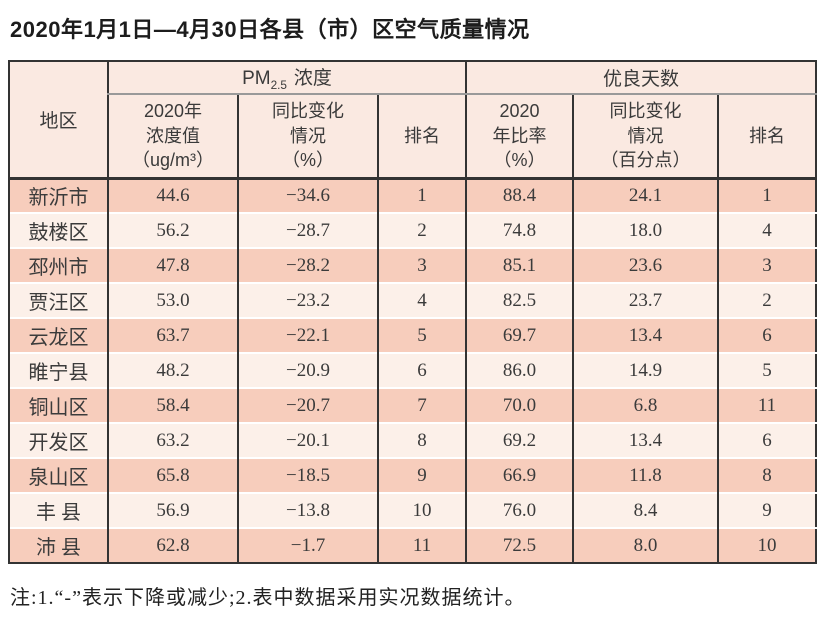 Image resolution: width=825 pixels, height=620 pixels. What do you see at coordinates (766, 194) in the screenshot?
I see `good-rank-cell: 1` at bounding box center [766, 194].